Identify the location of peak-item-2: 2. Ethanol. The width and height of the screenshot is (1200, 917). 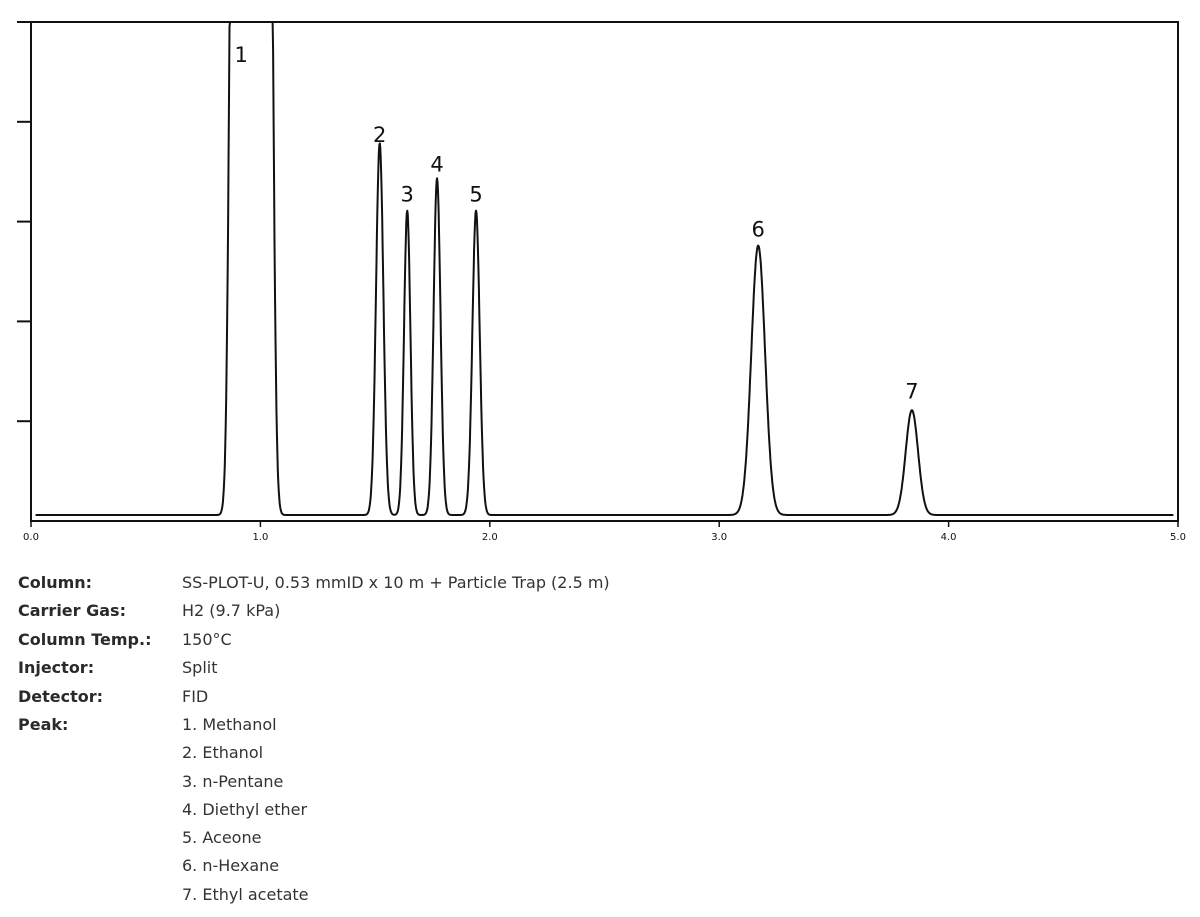
(223, 753).